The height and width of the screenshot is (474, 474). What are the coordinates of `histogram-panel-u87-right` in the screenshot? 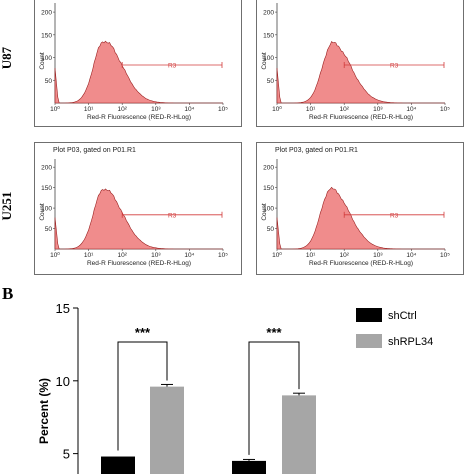 It's located at (360, 63).